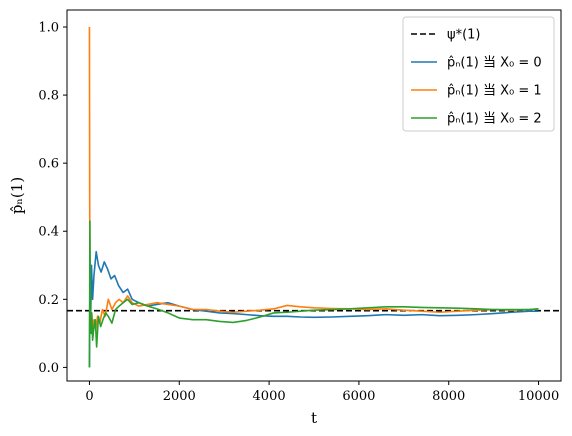 The image size is (572, 436). I want to click on y-axis-label: p̂ₙ(1), so click(17, 195).